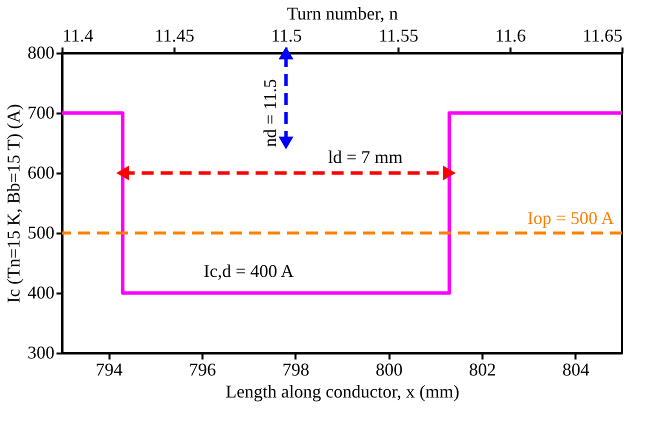 Image resolution: width=670 pixels, height=424 pixels. I want to click on y-tick-label: 500, so click(41, 232).